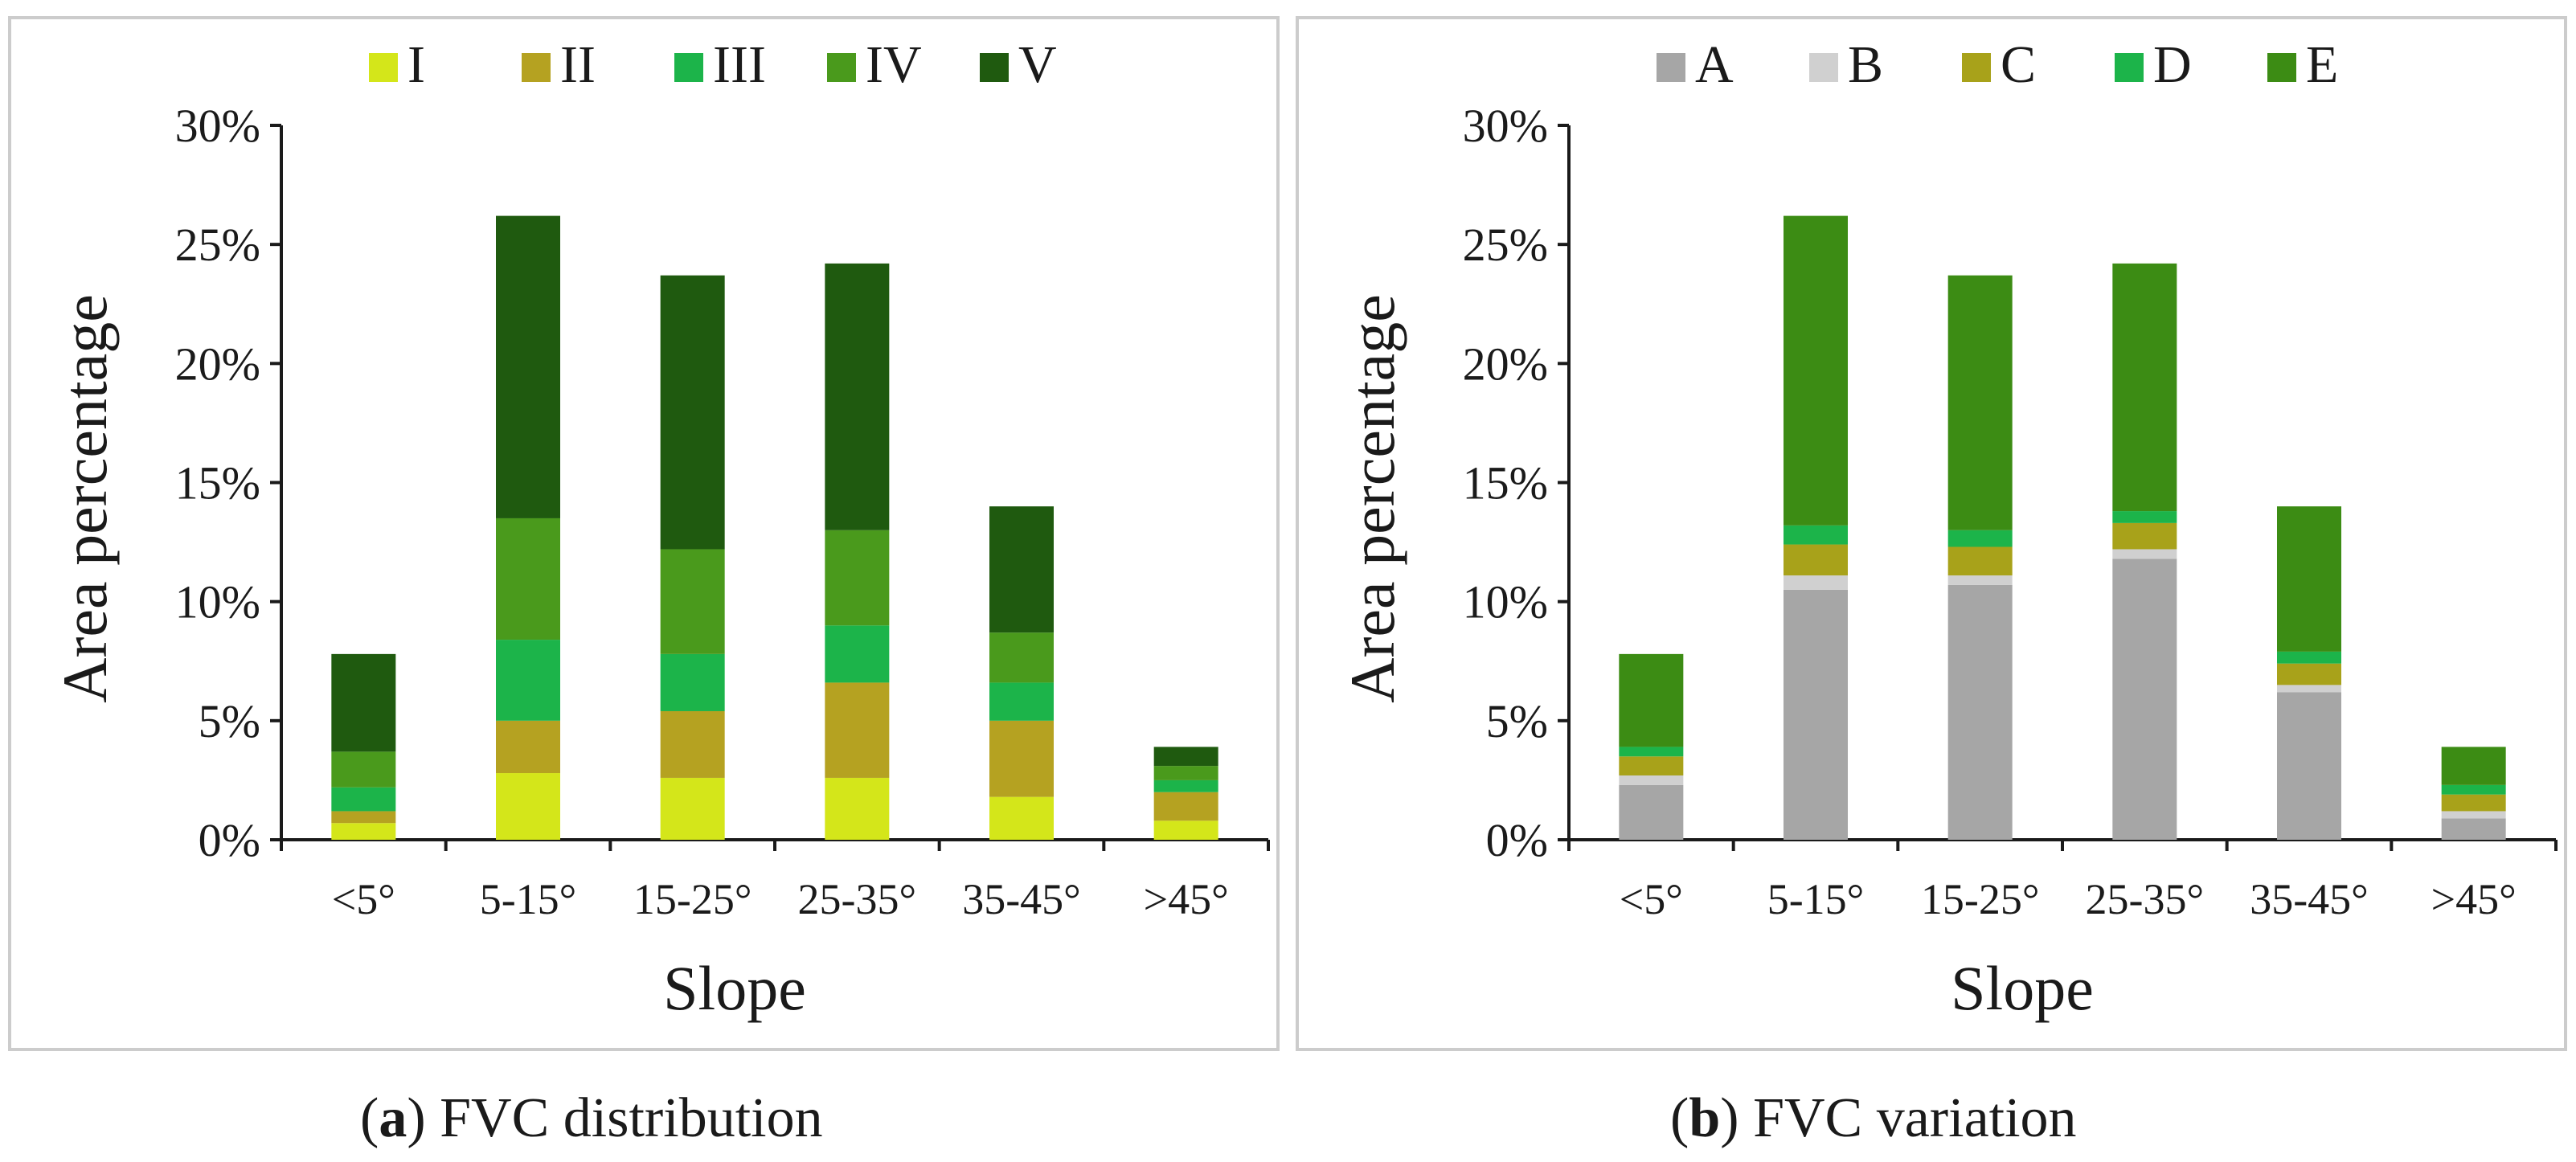 This screenshot has height=1162, width=2576. Describe the element at coordinates (363, 899) in the screenshot. I see `x-tick-label: <5°` at that location.